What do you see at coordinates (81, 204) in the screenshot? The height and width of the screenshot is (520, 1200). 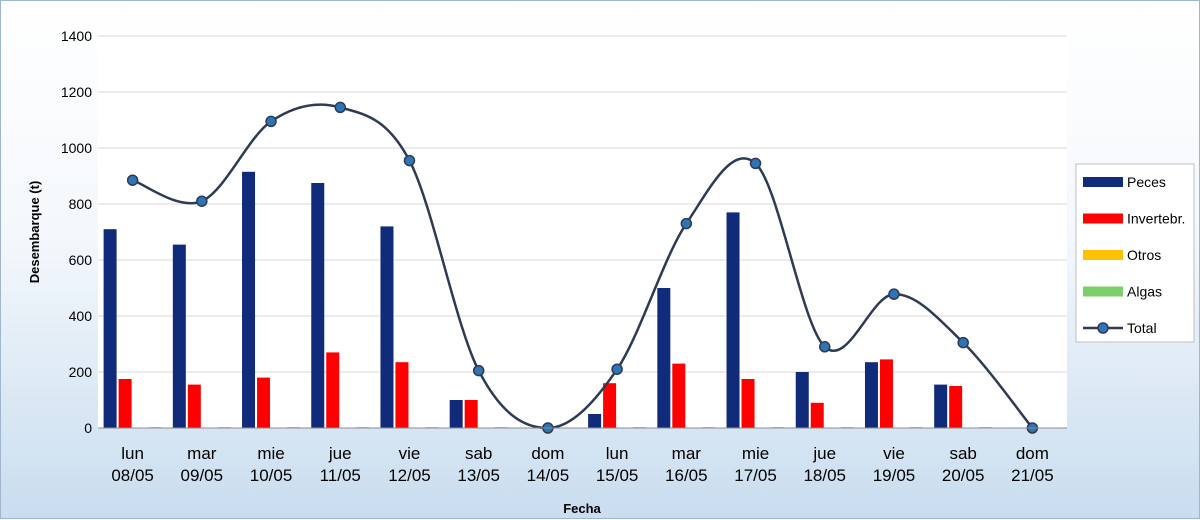 I see `y-tick-label: 800` at bounding box center [81, 204].